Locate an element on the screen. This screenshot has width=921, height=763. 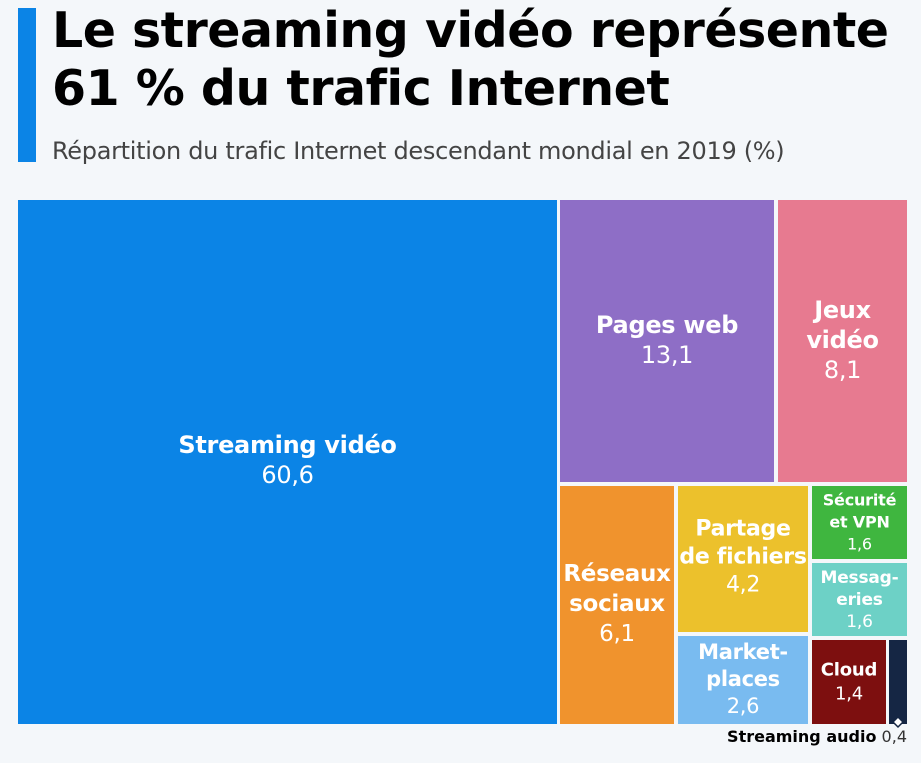
treemap-value-partage-de-fichiers: 4,2 is located at coordinates (743, 585).